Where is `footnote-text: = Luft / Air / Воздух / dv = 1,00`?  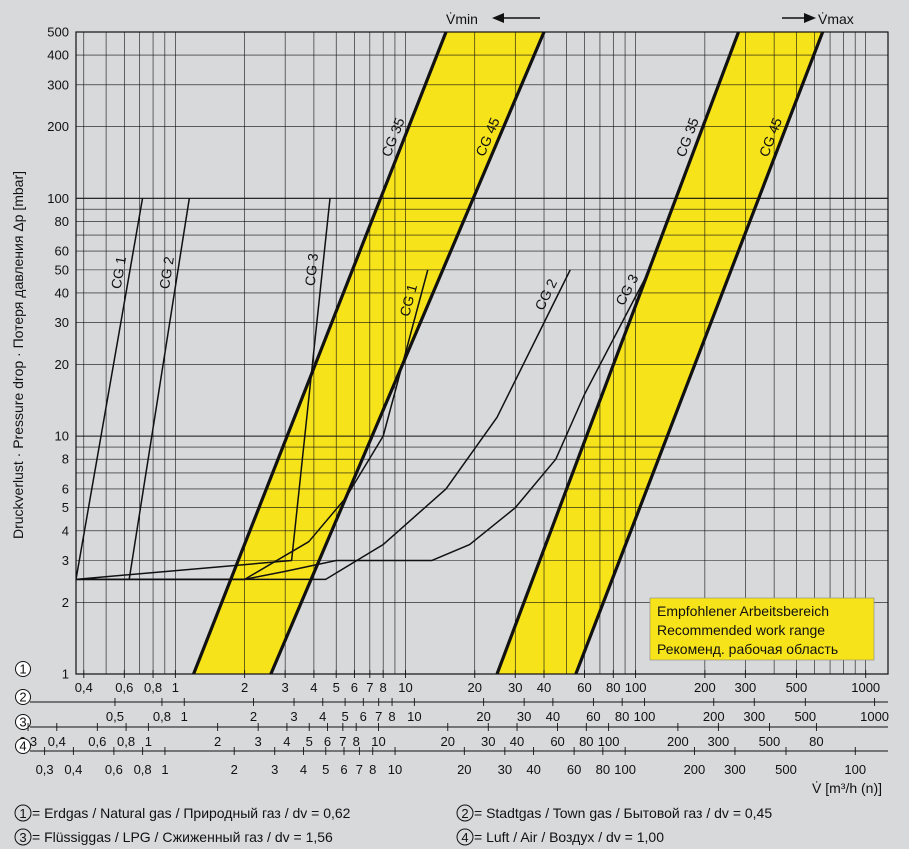
footnote-text: = Luft / Air / Воздух / dv = 1,00 is located at coordinates (569, 837).